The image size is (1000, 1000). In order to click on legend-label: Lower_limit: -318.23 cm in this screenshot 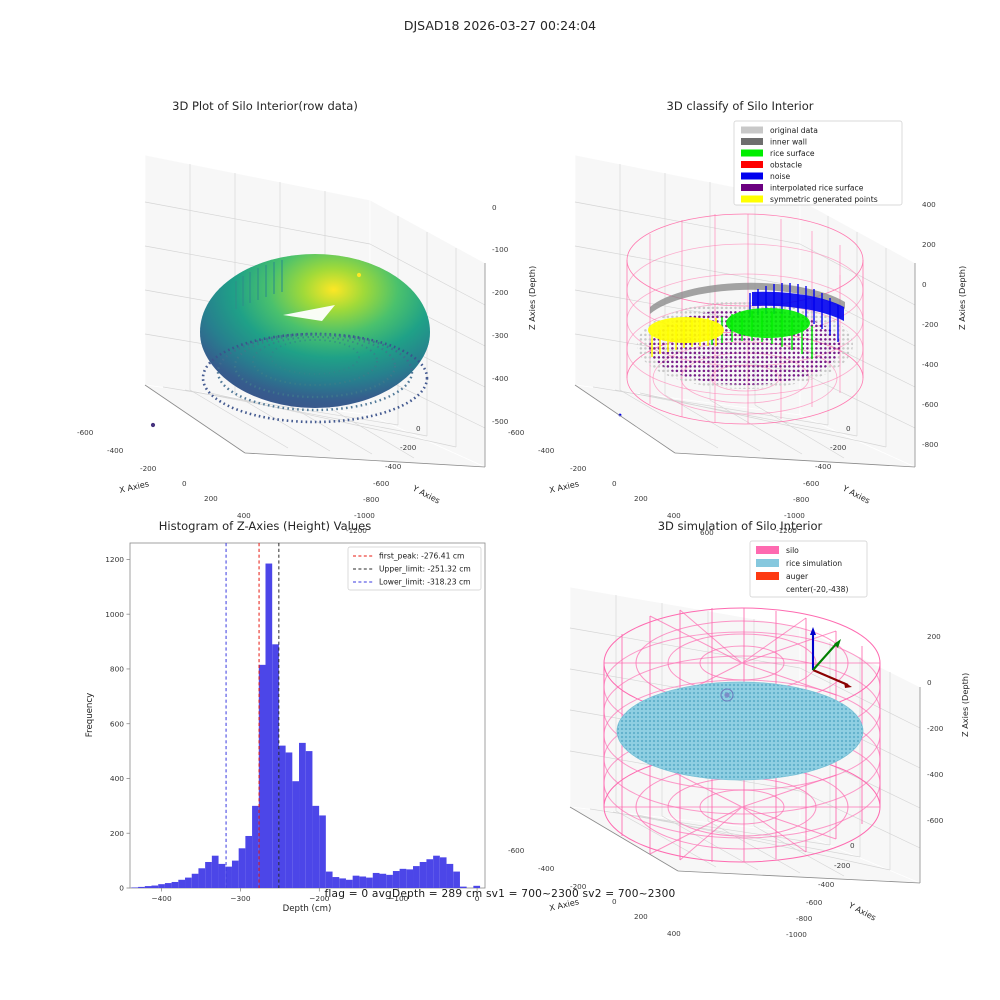, I will do `click(425, 582)`.